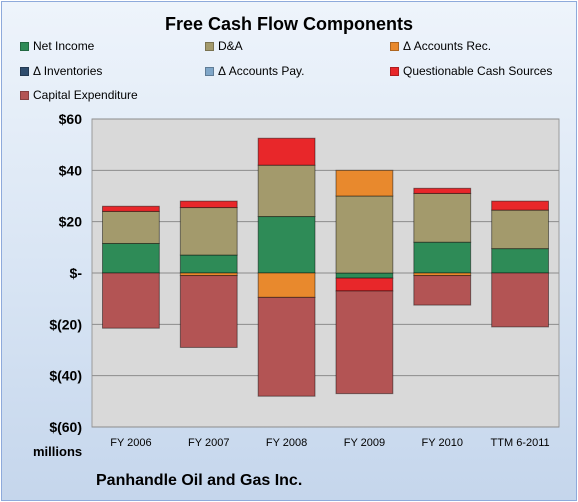 This screenshot has width=578, height=502. Describe the element at coordinates (208, 443) in the screenshot. I see `x-tick-label: FY 2007` at that location.